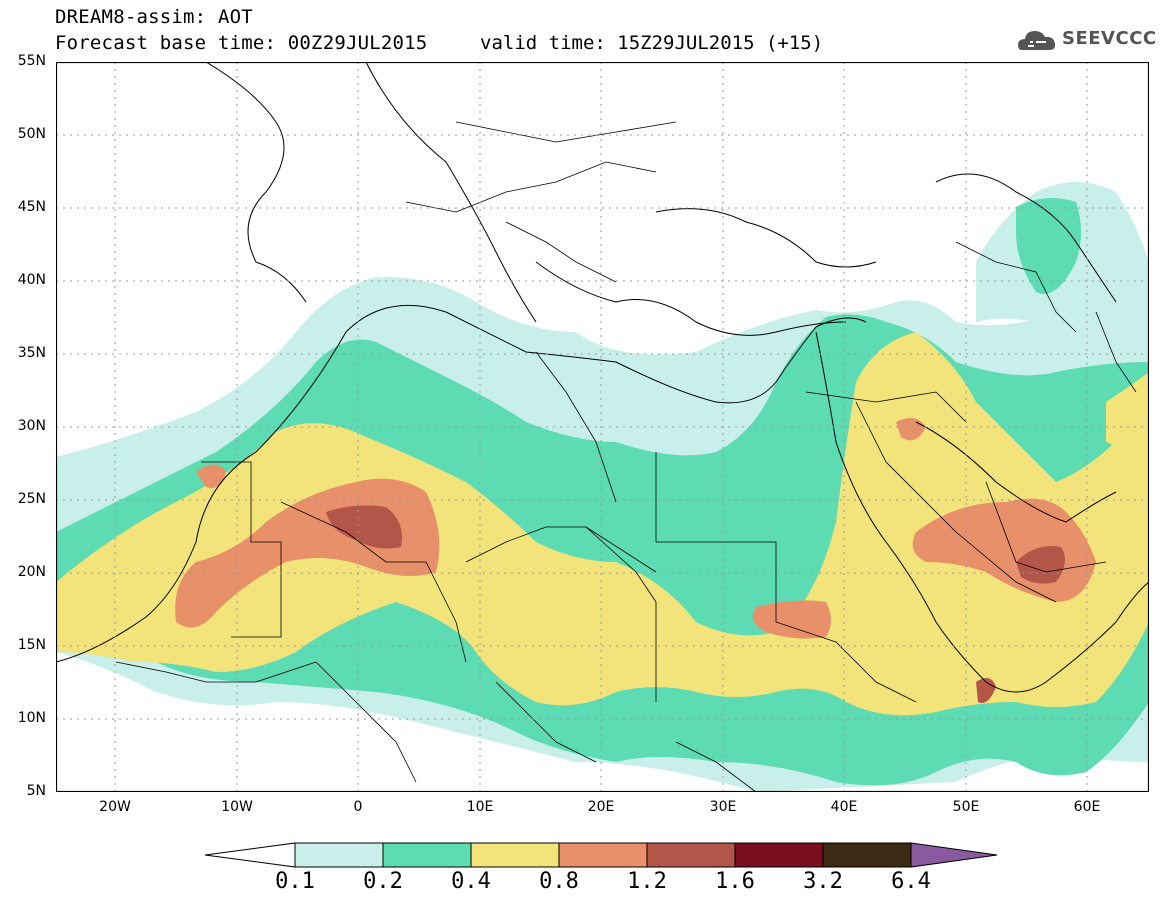 This screenshot has height=905, width=1165. Describe the element at coordinates (601, 807) in the screenshot. I see `lon-label-20e: 20E` at that location.